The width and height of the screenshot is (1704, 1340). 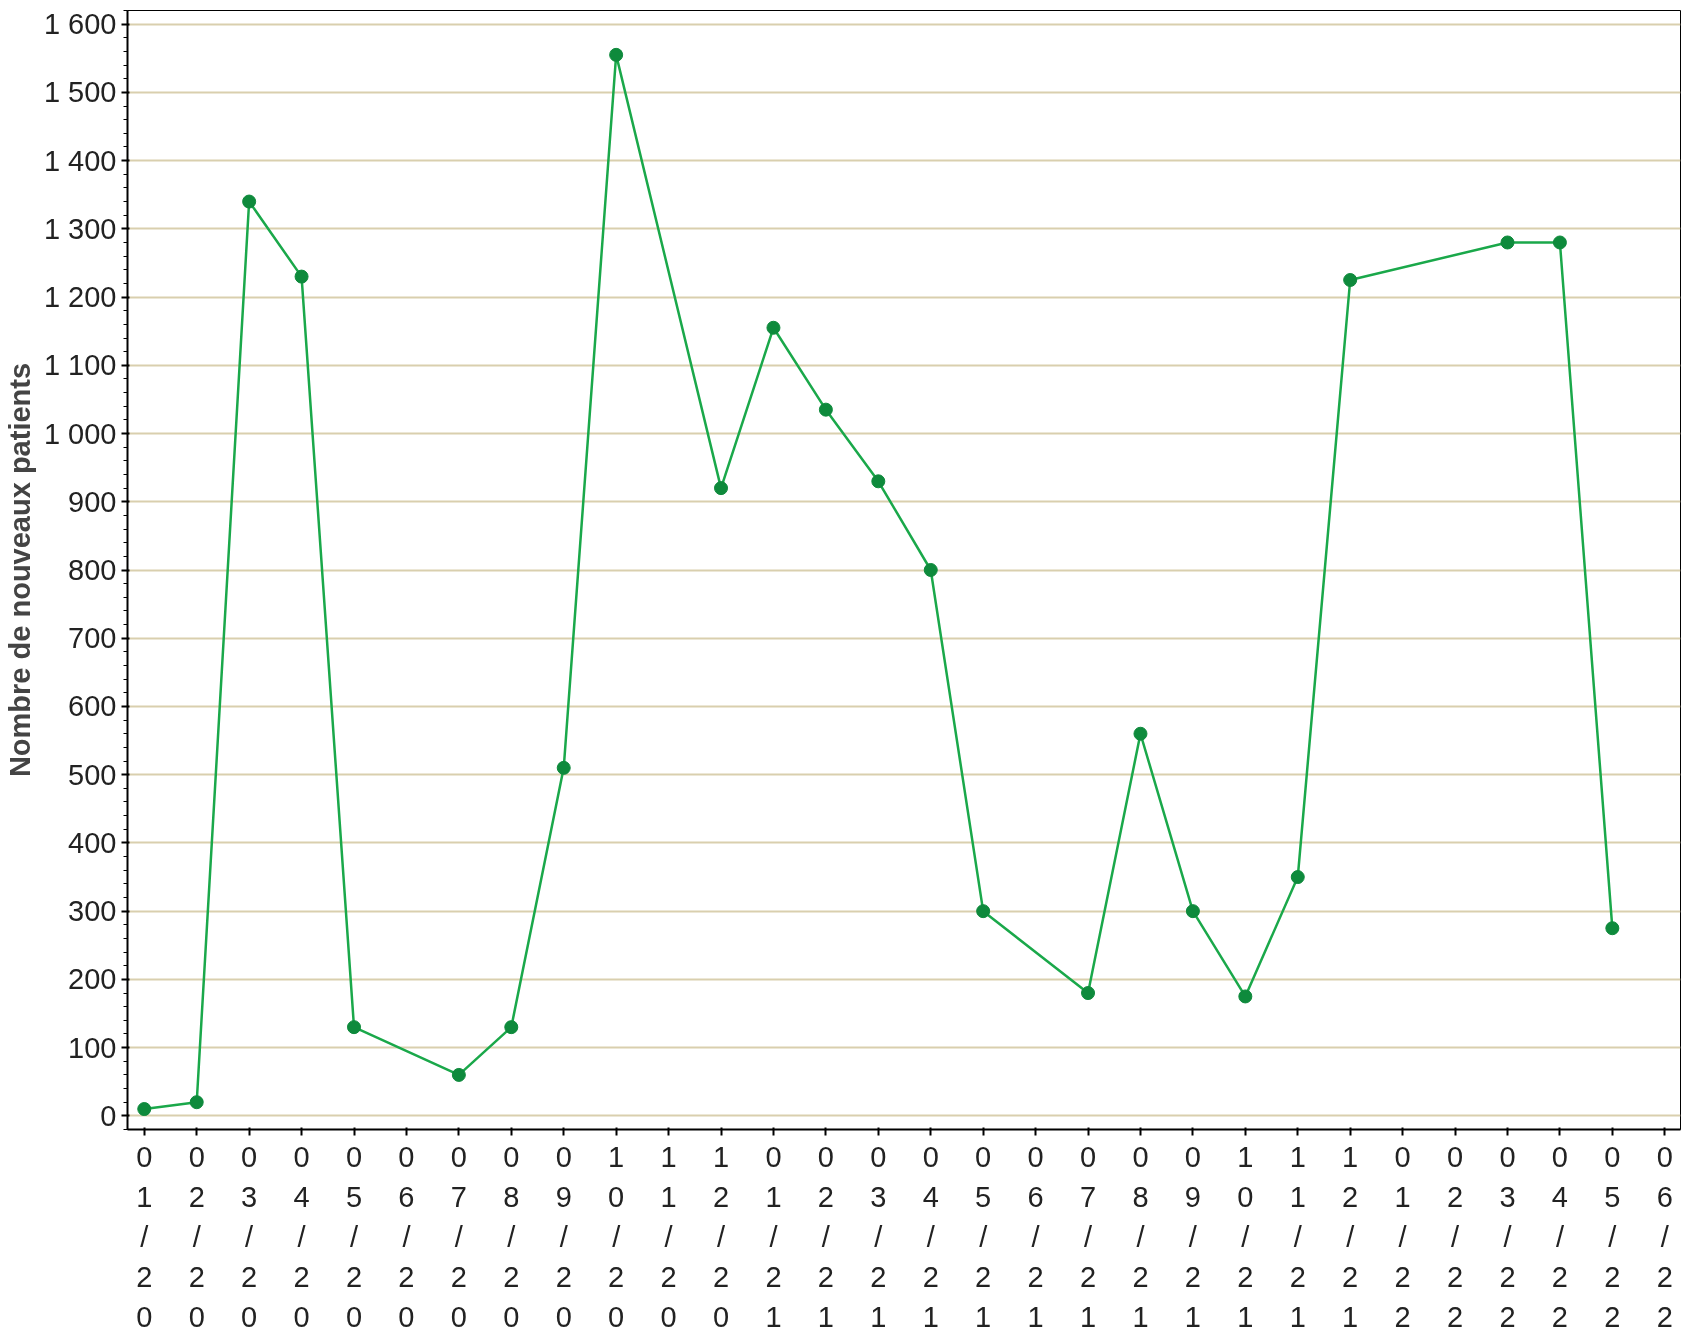 I want to click on y-tick-label: 1 000, so click(x=80, y=433).